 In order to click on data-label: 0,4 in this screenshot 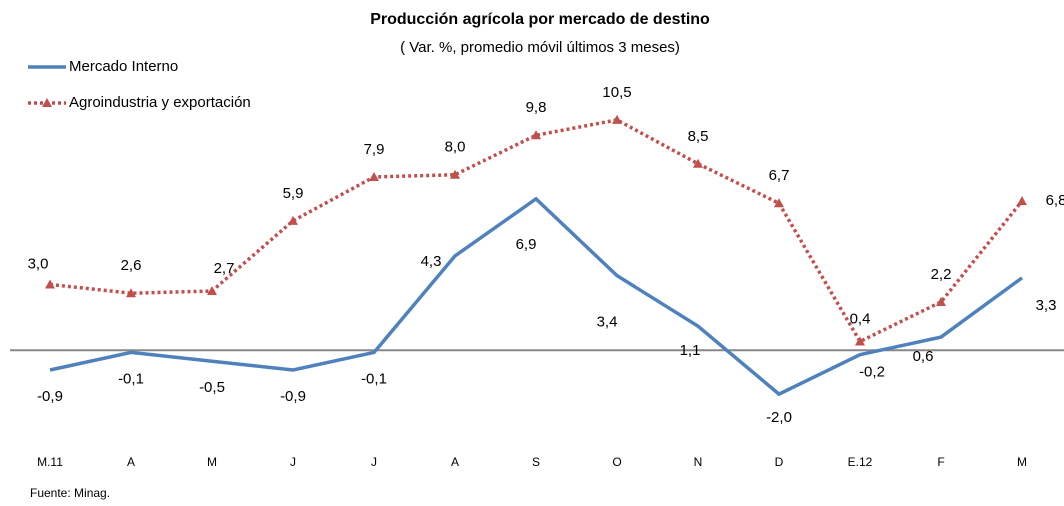, I will do `click(860, 318)`.